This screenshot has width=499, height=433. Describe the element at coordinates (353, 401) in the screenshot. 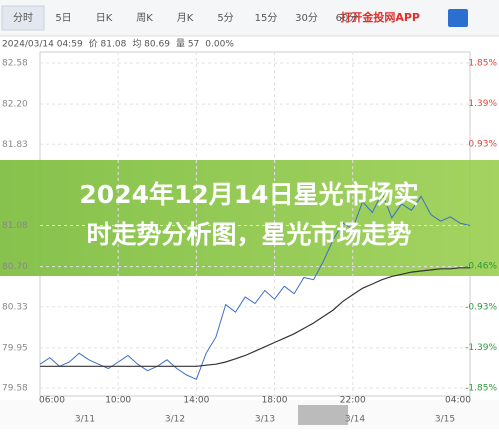

I see `x-tick-label: 22:00` at that location.